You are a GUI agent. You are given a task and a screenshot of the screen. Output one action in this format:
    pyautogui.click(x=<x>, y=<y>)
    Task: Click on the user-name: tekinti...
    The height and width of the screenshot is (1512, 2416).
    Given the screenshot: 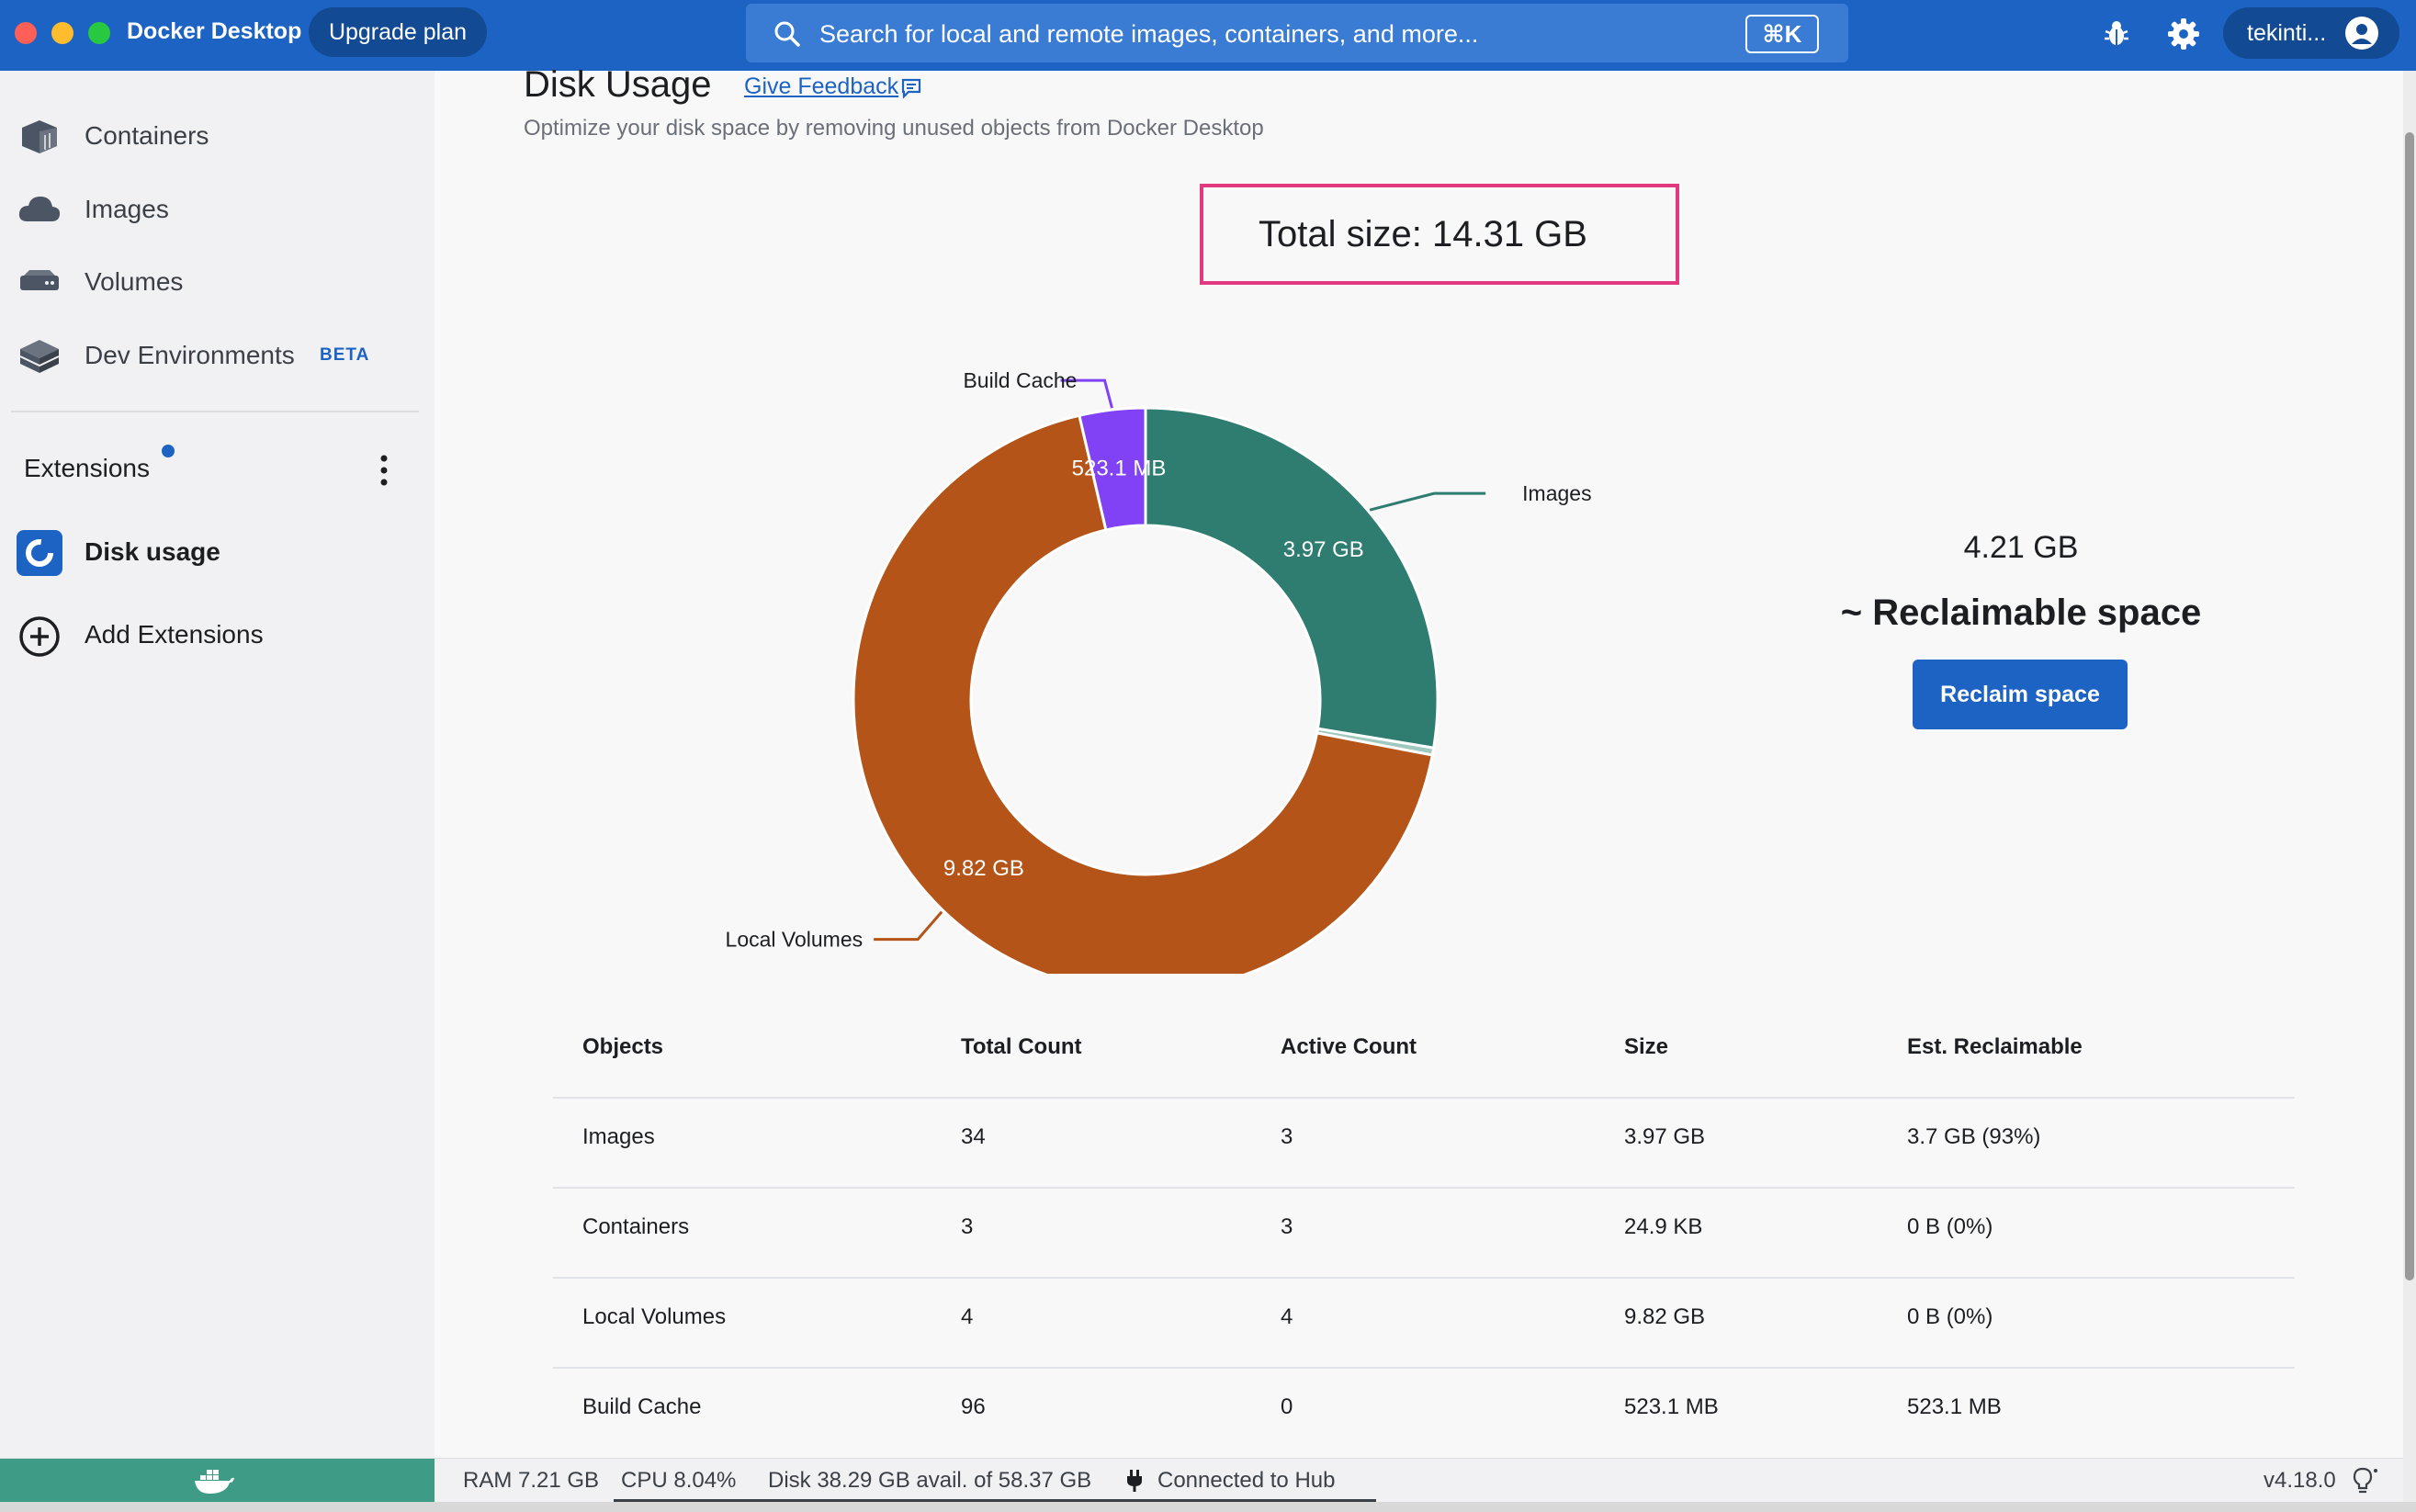 What is the action you would take?
    pyautogui.click(x=2287, y=33)
    